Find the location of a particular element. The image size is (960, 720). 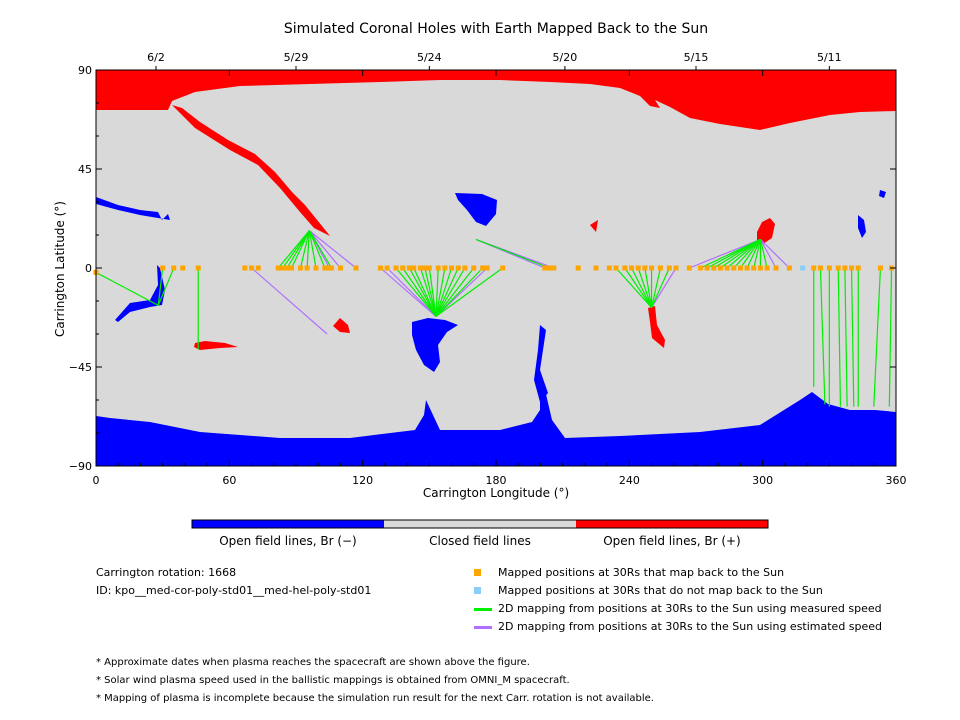

x-tick-label: 180 is located at coordinates (496, 480).